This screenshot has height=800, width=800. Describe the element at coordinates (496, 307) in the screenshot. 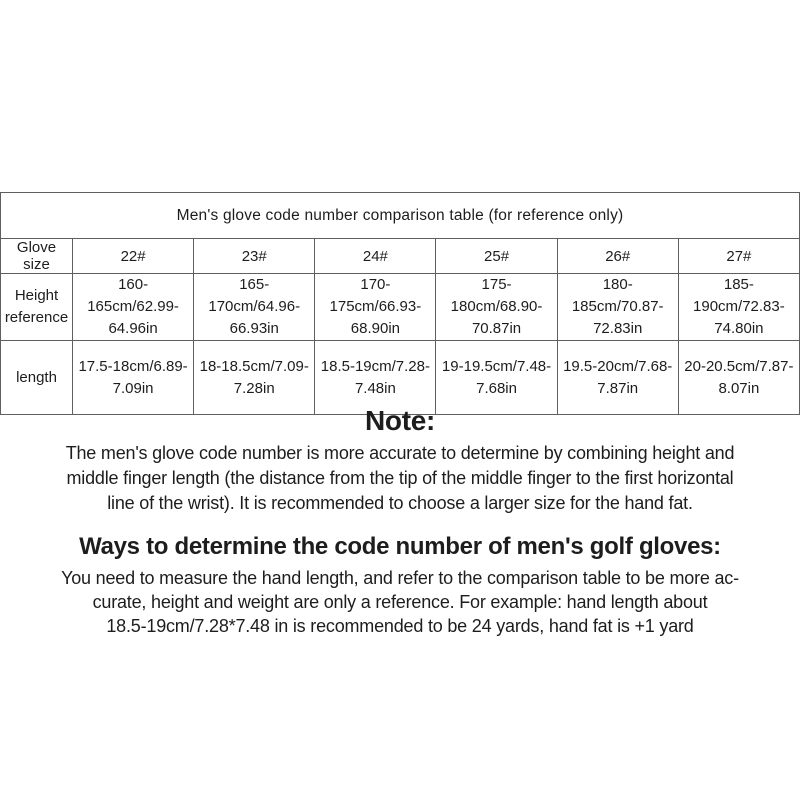

I see `height-cell-25: 175- 180cm/68.90- 70.87in` at that location.